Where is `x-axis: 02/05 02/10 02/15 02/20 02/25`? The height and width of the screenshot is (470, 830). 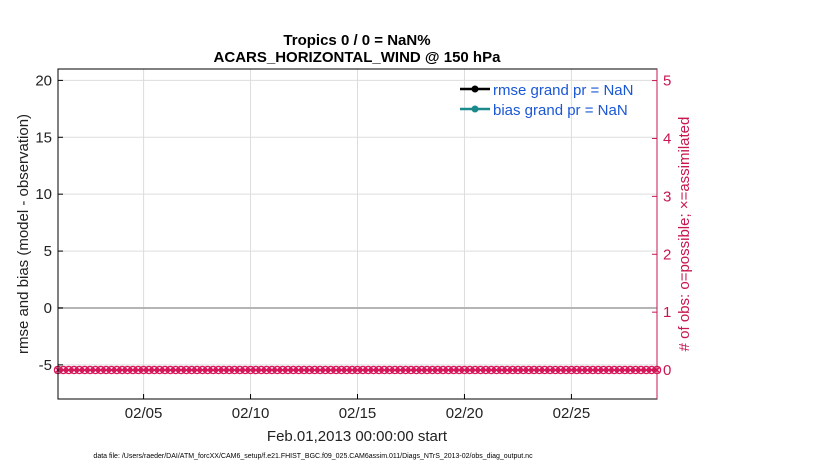
x-axis: 02/05 02/10 02/15 02/20 02/25 is located at coordinates (357, 408).